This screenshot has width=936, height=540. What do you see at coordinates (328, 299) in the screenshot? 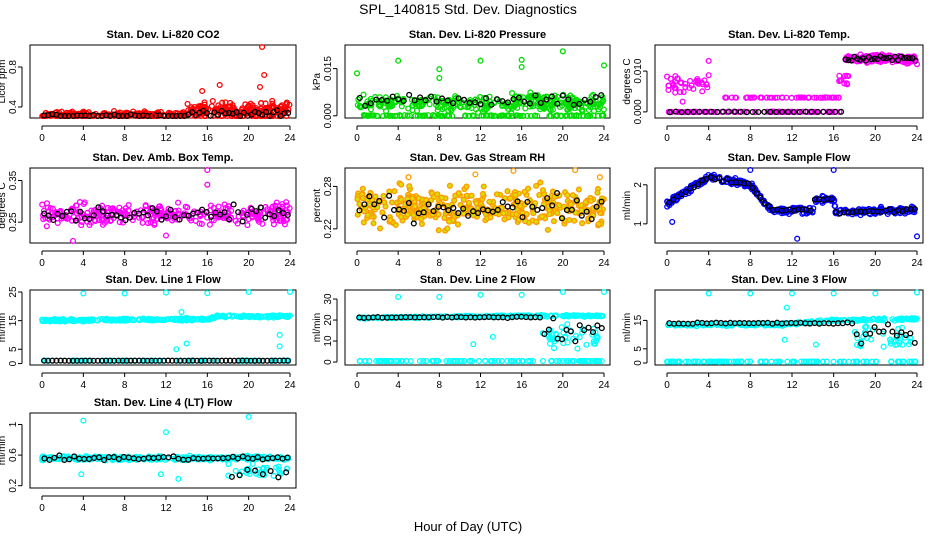
I see `y-tick-label: 30` at bounding box center [328, 299].